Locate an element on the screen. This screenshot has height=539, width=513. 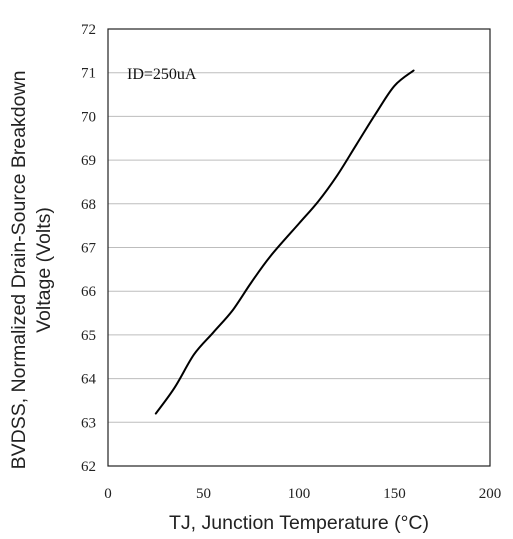
y-tick-label: 64 is located at coordinates (89, 380).